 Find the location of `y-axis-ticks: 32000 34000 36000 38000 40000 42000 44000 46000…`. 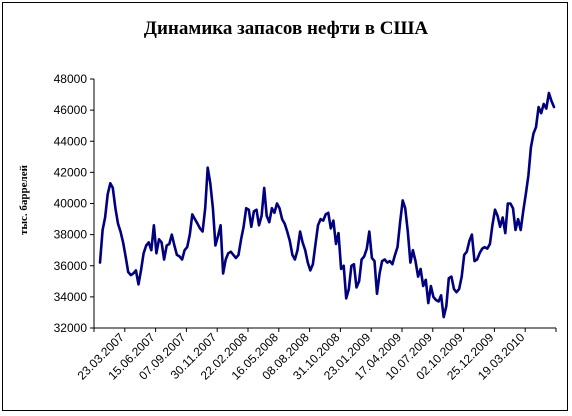

y-axis-ticks: 32000 34000 36000 38000 40000 42000 44000 46000… is located at coordinates (74, 203).